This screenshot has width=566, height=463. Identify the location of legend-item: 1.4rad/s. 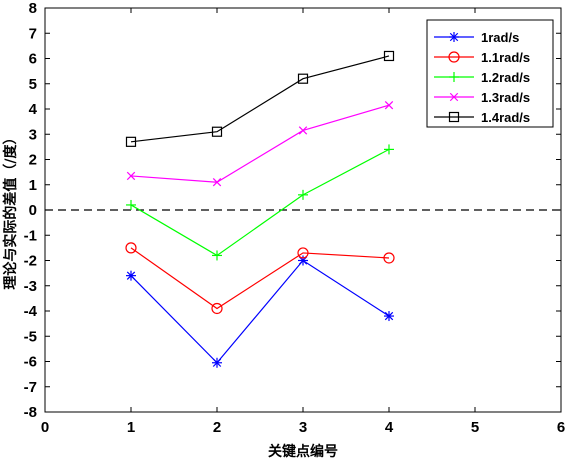
(482, 117).